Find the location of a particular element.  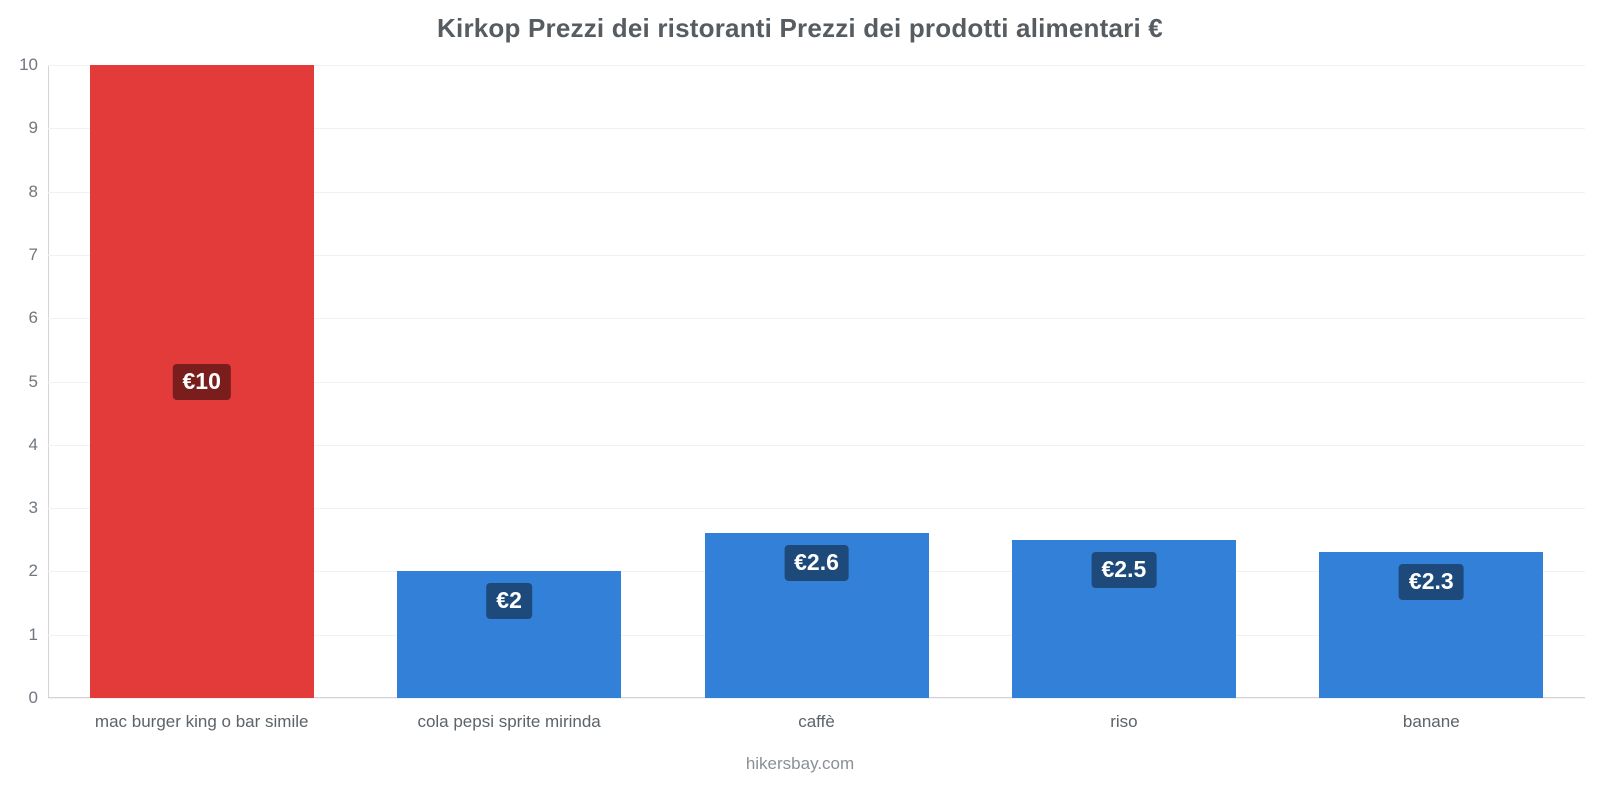

watermark-label: hikersbay.com is located at coordinates (800, 763).